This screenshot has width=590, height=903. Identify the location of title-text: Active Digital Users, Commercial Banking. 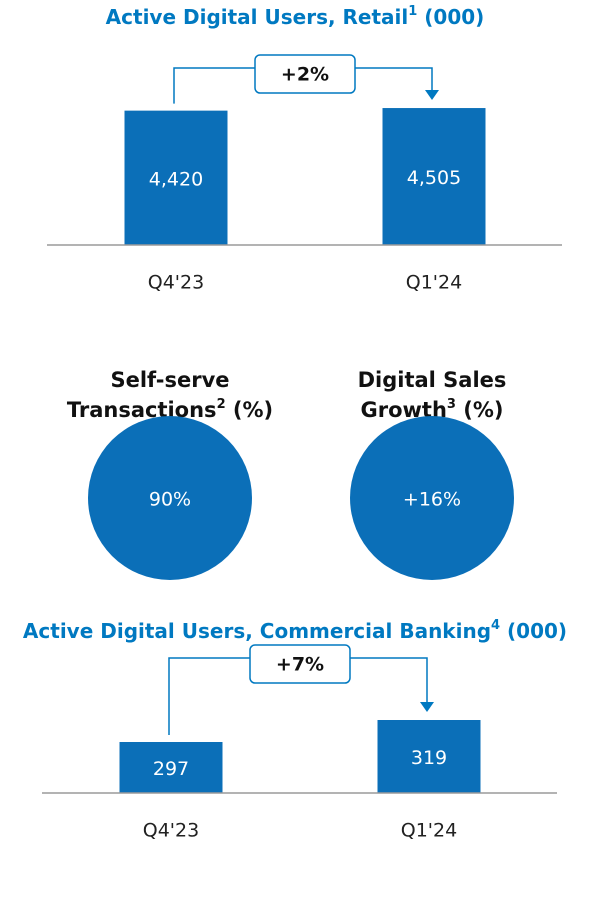
(257, 631).